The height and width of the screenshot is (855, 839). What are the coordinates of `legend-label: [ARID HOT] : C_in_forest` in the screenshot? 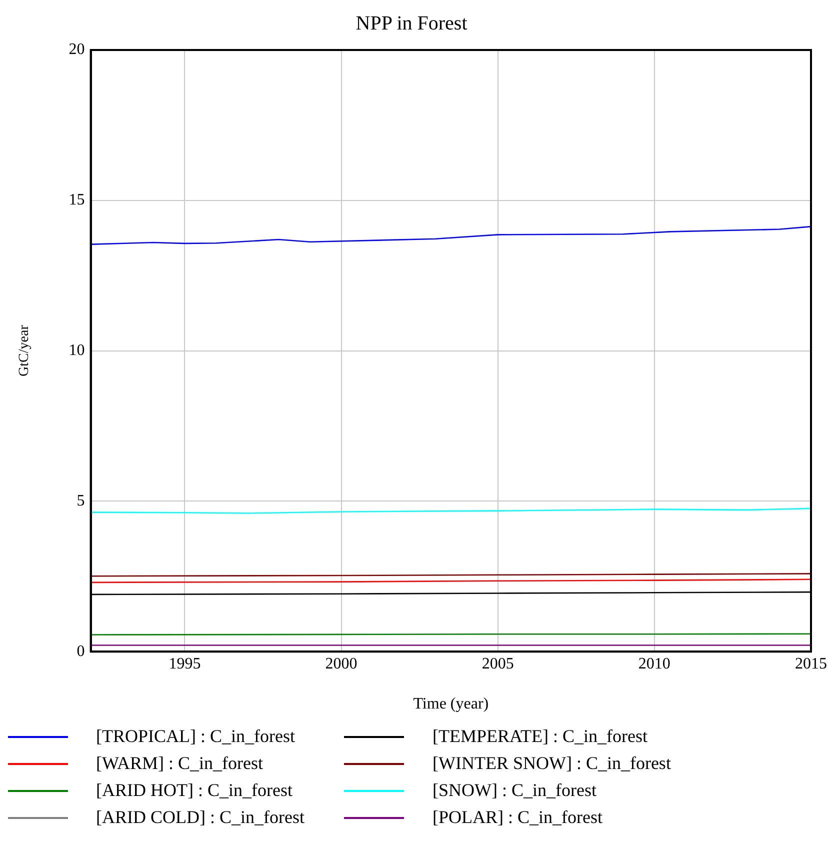 It's located at (194, 790).